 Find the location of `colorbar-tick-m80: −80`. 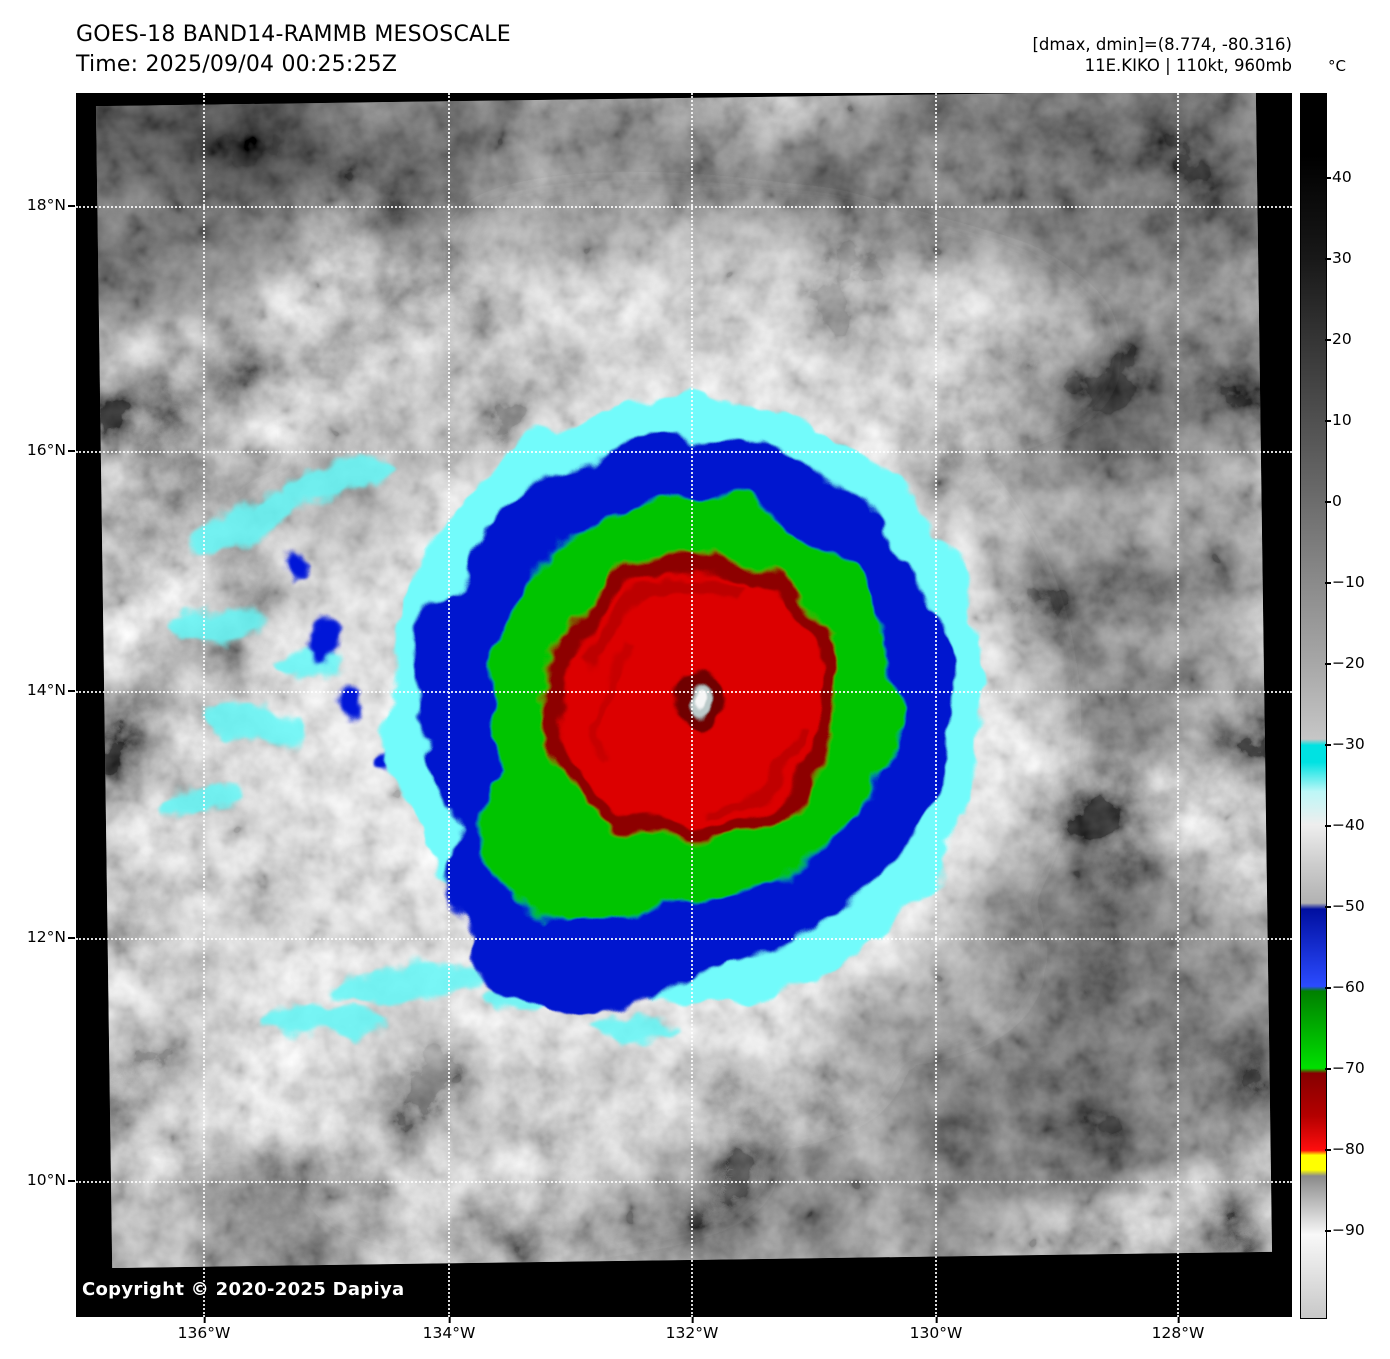

colorbar-tick-m80: −80 is located at coordinates (1345, 1149).